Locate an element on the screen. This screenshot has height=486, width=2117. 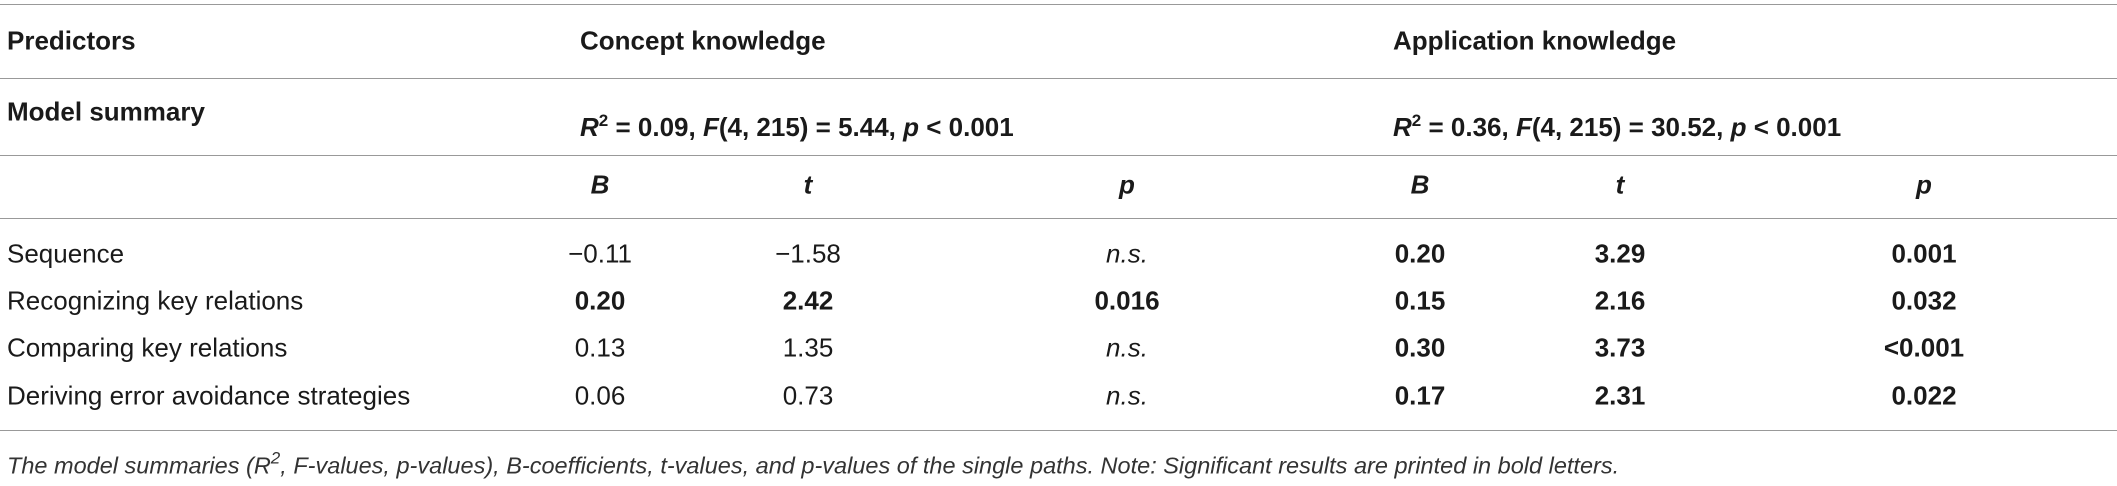
text: (4, 215) = 5.44, is located at coordinates (811, 127).